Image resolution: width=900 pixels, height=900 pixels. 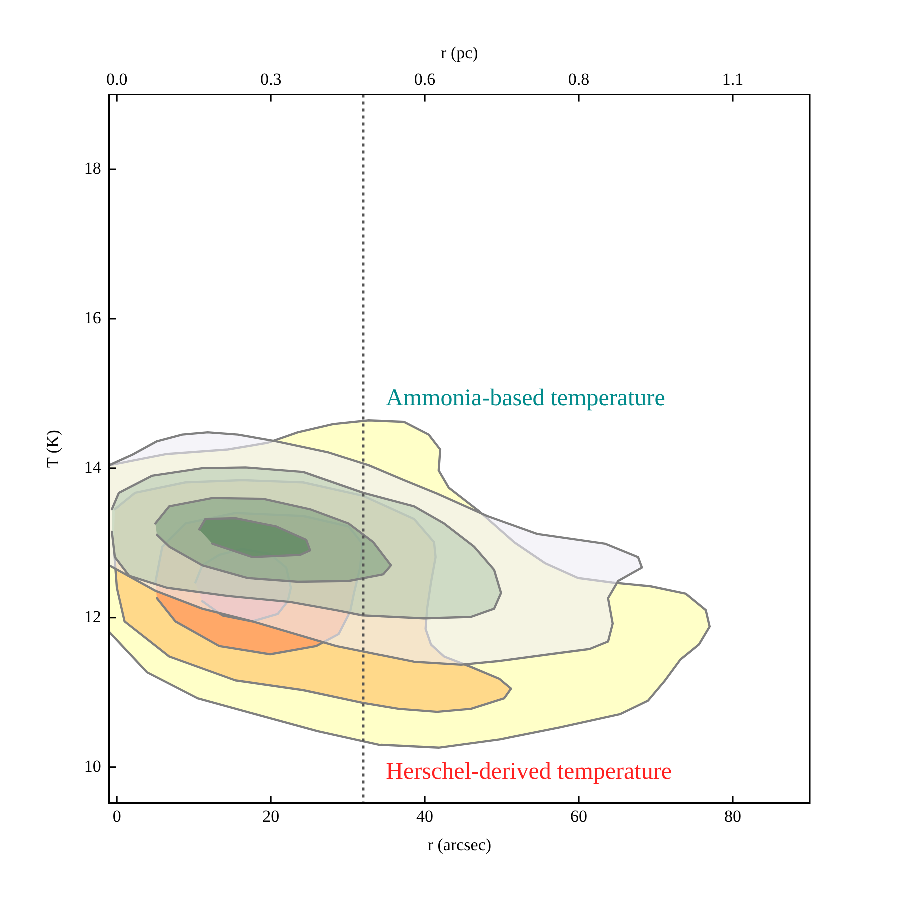 I want to click on x-tick-label: 0, so click(x=117, y=816).